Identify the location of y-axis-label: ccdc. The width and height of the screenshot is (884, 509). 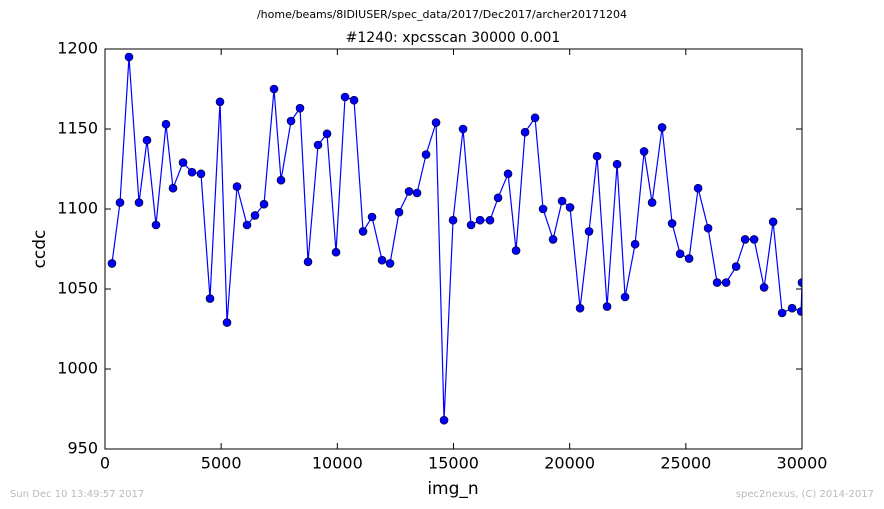
(40, 249).